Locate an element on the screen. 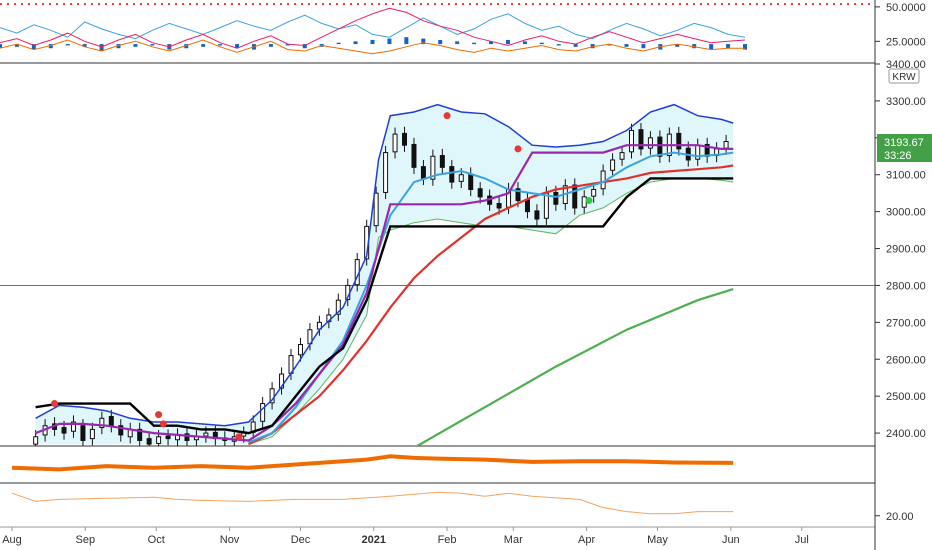 This screenshot has height=550, width=932. price-tick-label: 2600.00 is located at coordinates (906, 360).